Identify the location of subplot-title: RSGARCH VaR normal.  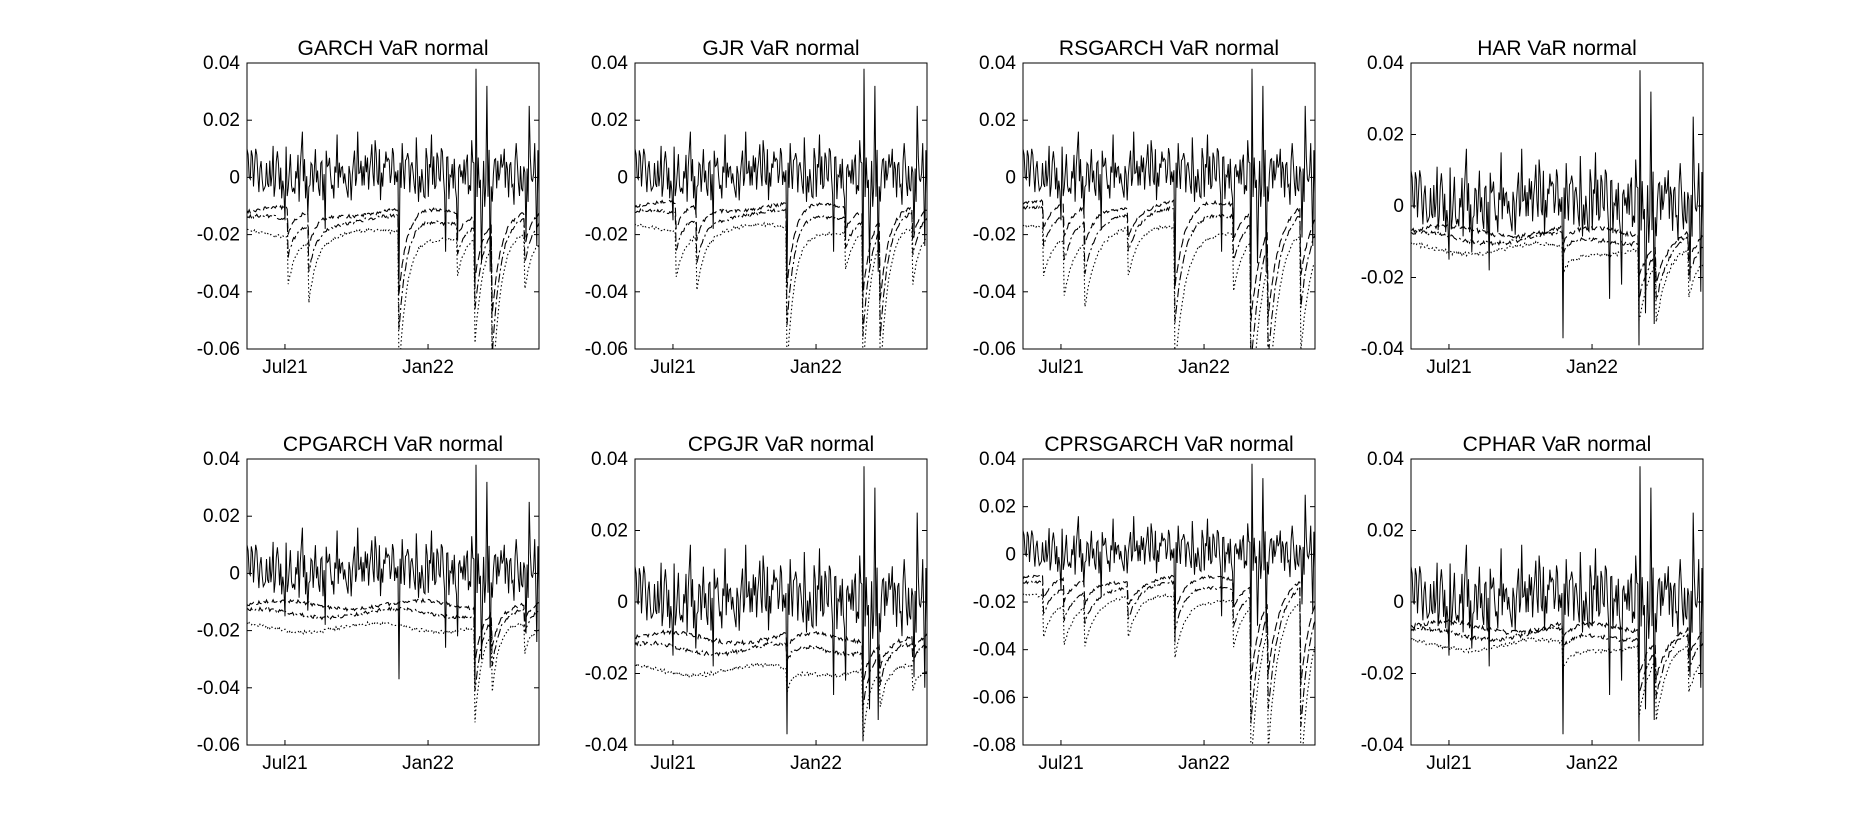
(1169, 48).